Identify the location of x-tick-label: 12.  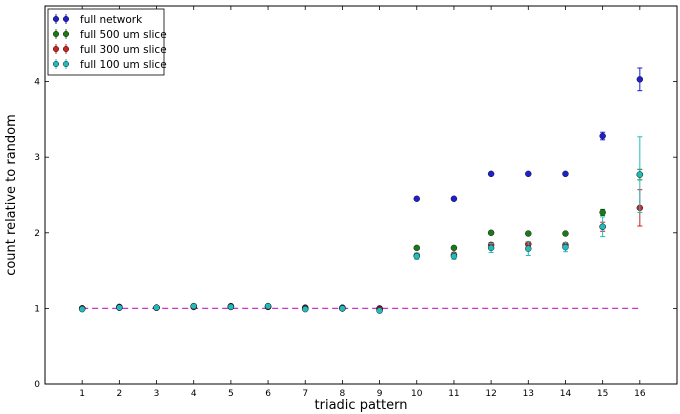
(490, 394).